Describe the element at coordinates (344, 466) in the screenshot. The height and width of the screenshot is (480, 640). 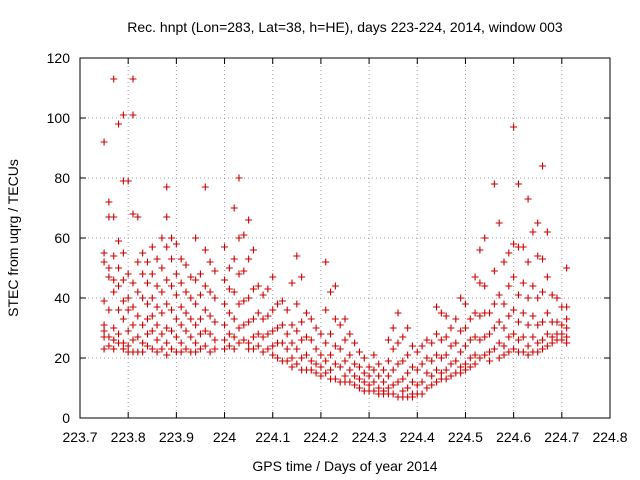
I see `x-axis-label: GPS time / Days of year 2014` at that location.